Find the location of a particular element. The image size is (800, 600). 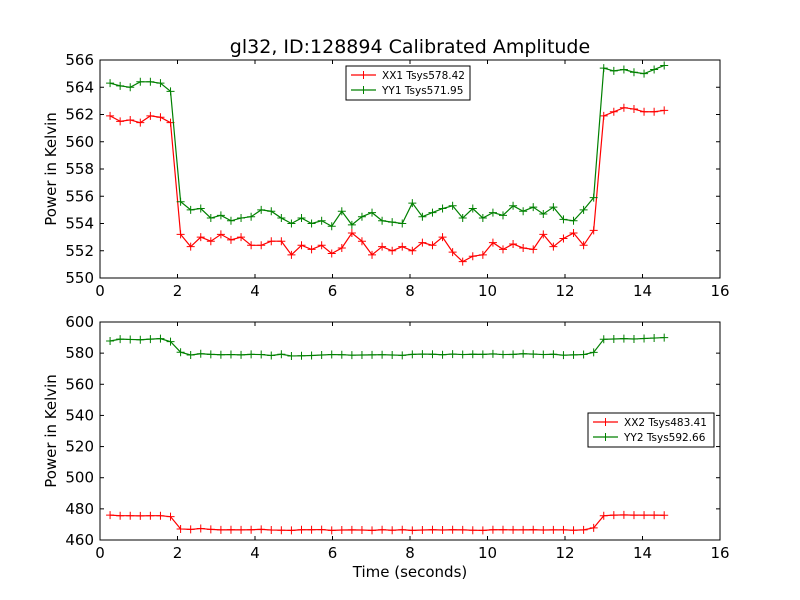

x-tick-label: 6 is located at coordinates (333, 291).